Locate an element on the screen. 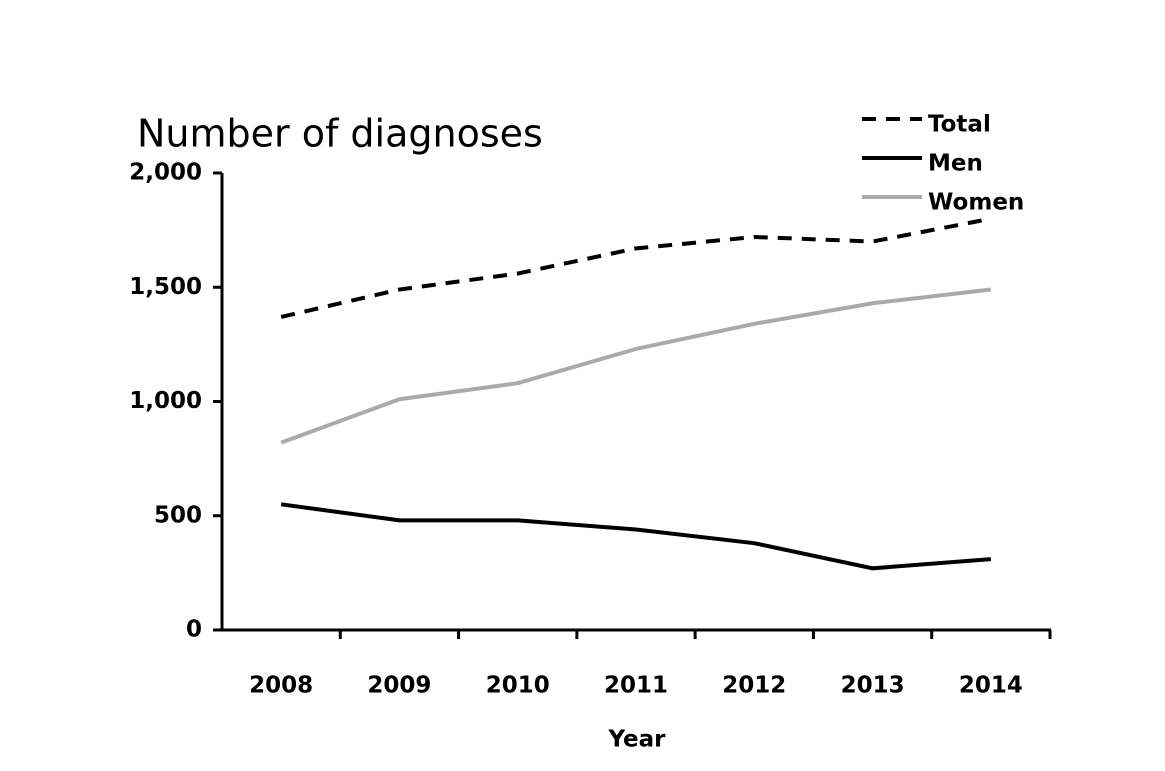  y-tick-label: 2,000 is located at coordinates (165, 173).